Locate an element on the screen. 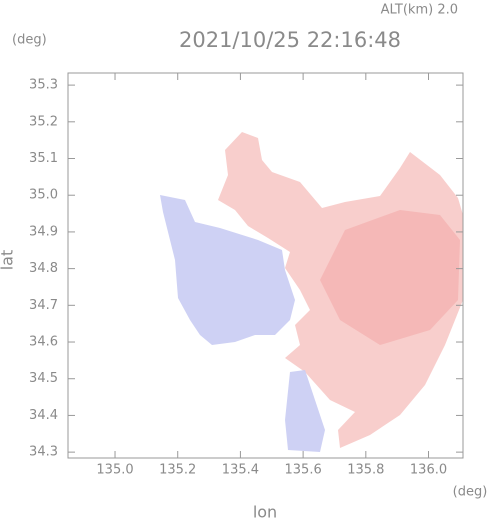 The width and height of the screenshot is (491, 521). x-tick-label: 135.6 is located at coordinates (303, 470).